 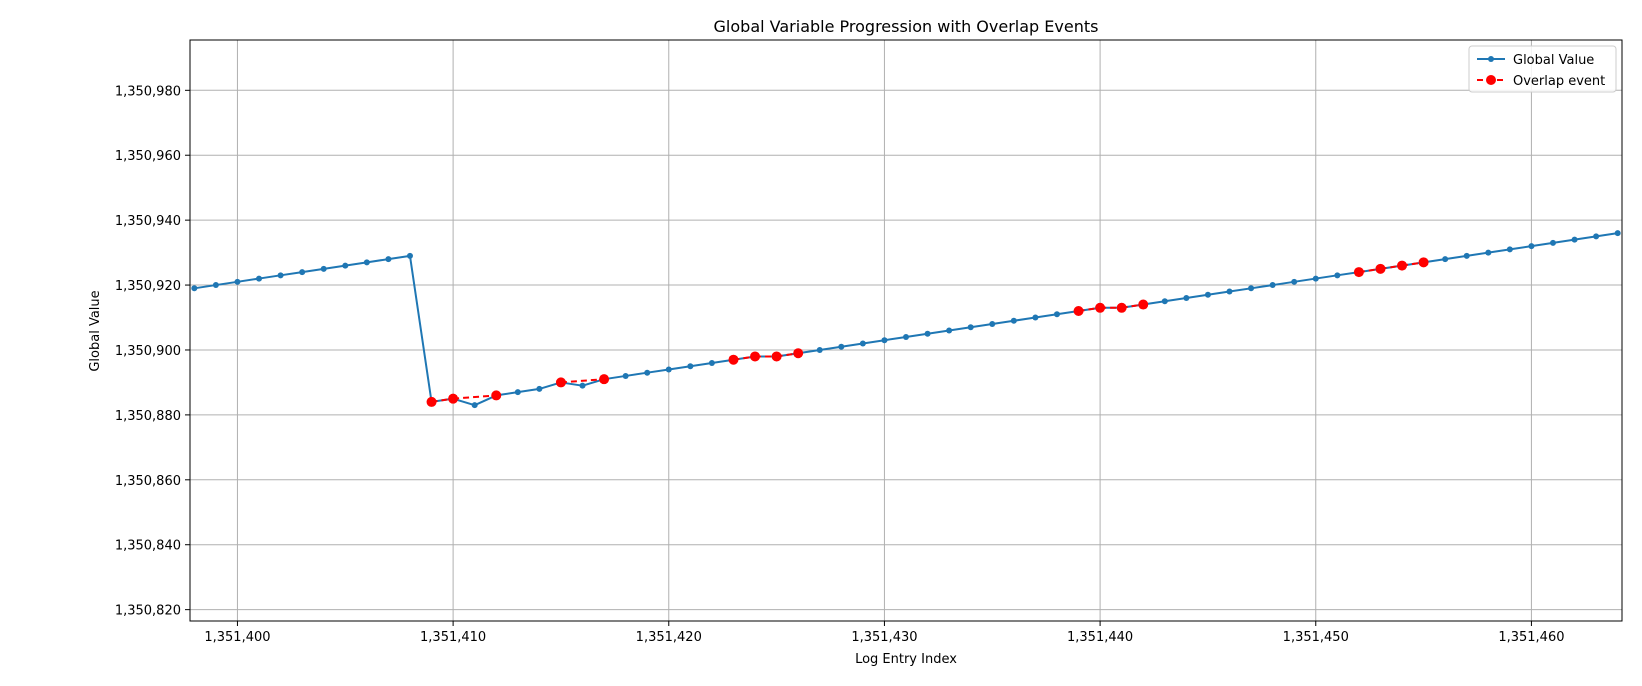 I want to click on y-tick-label: 1,350,820, so click(x=148, y=611).